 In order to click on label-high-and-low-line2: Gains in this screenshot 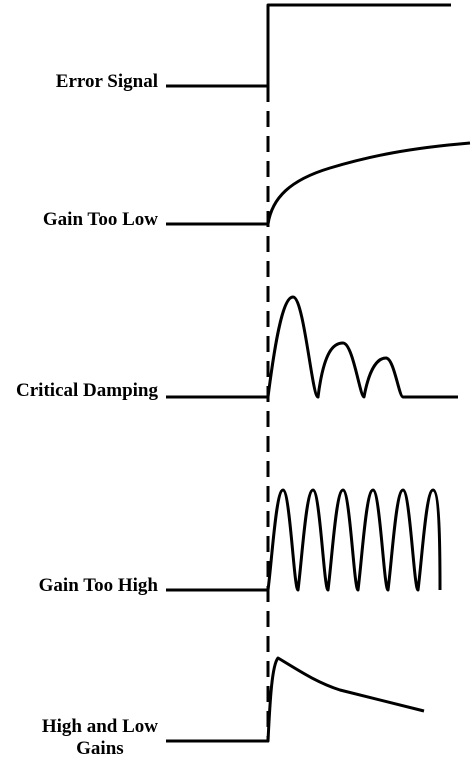, I will do `click(100, 748)`.